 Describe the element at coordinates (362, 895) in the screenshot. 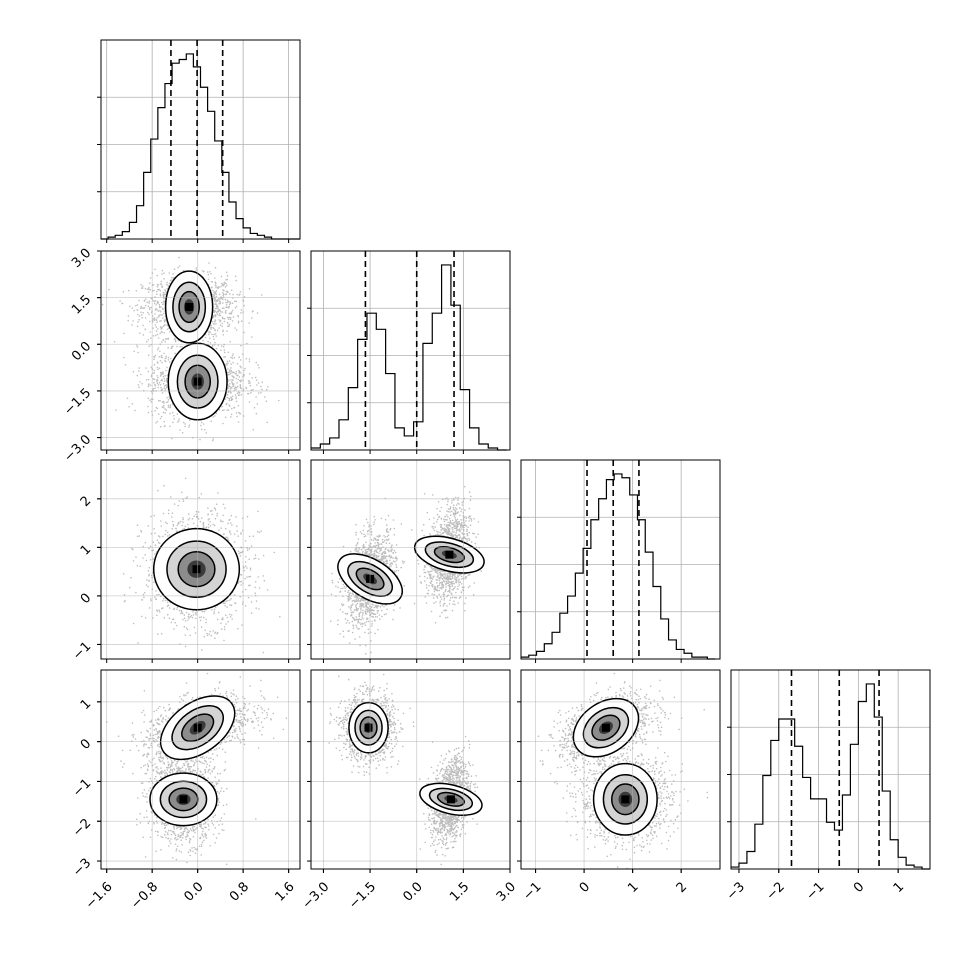

I see `x-tick-label: −1.5` at that location.